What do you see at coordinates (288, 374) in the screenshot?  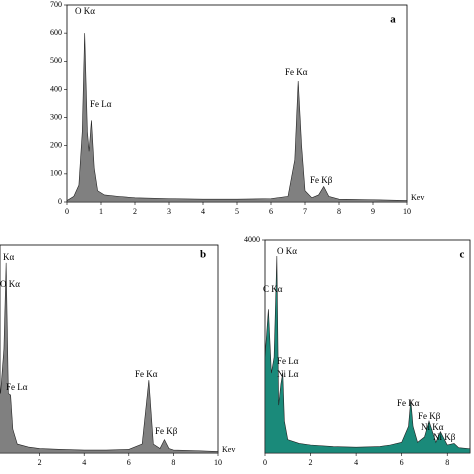 I see `peak-label: Ni Lα` at bounding box center [288, 374].